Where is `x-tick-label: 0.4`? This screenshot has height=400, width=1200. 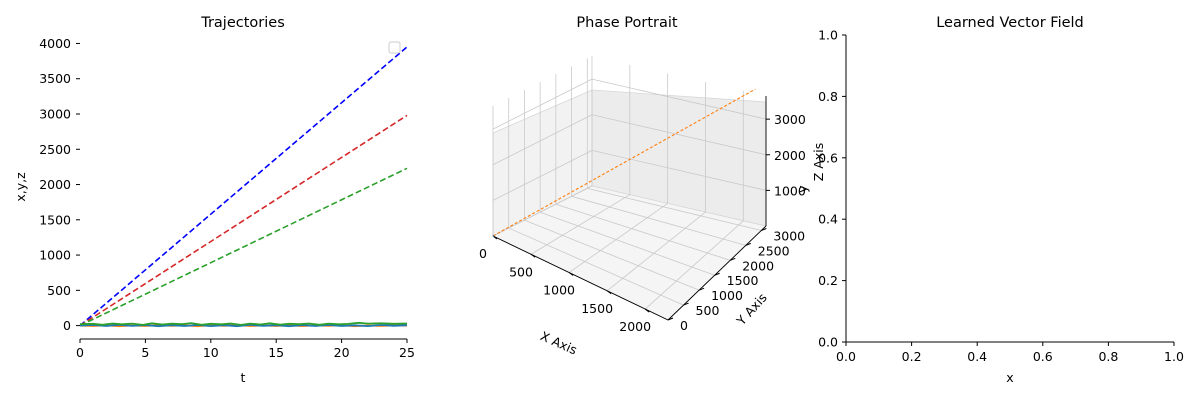 x-tick-label: 0.4 is located at coordinates (977, 356).